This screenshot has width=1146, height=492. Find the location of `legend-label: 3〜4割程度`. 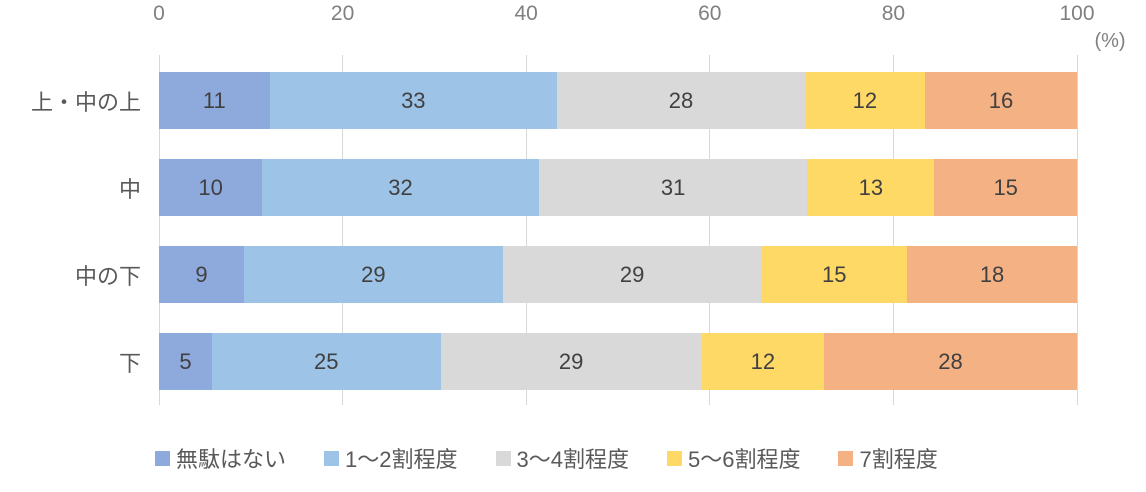

legend-label: 3〜4割程度 is located at coordinates (572, 459).